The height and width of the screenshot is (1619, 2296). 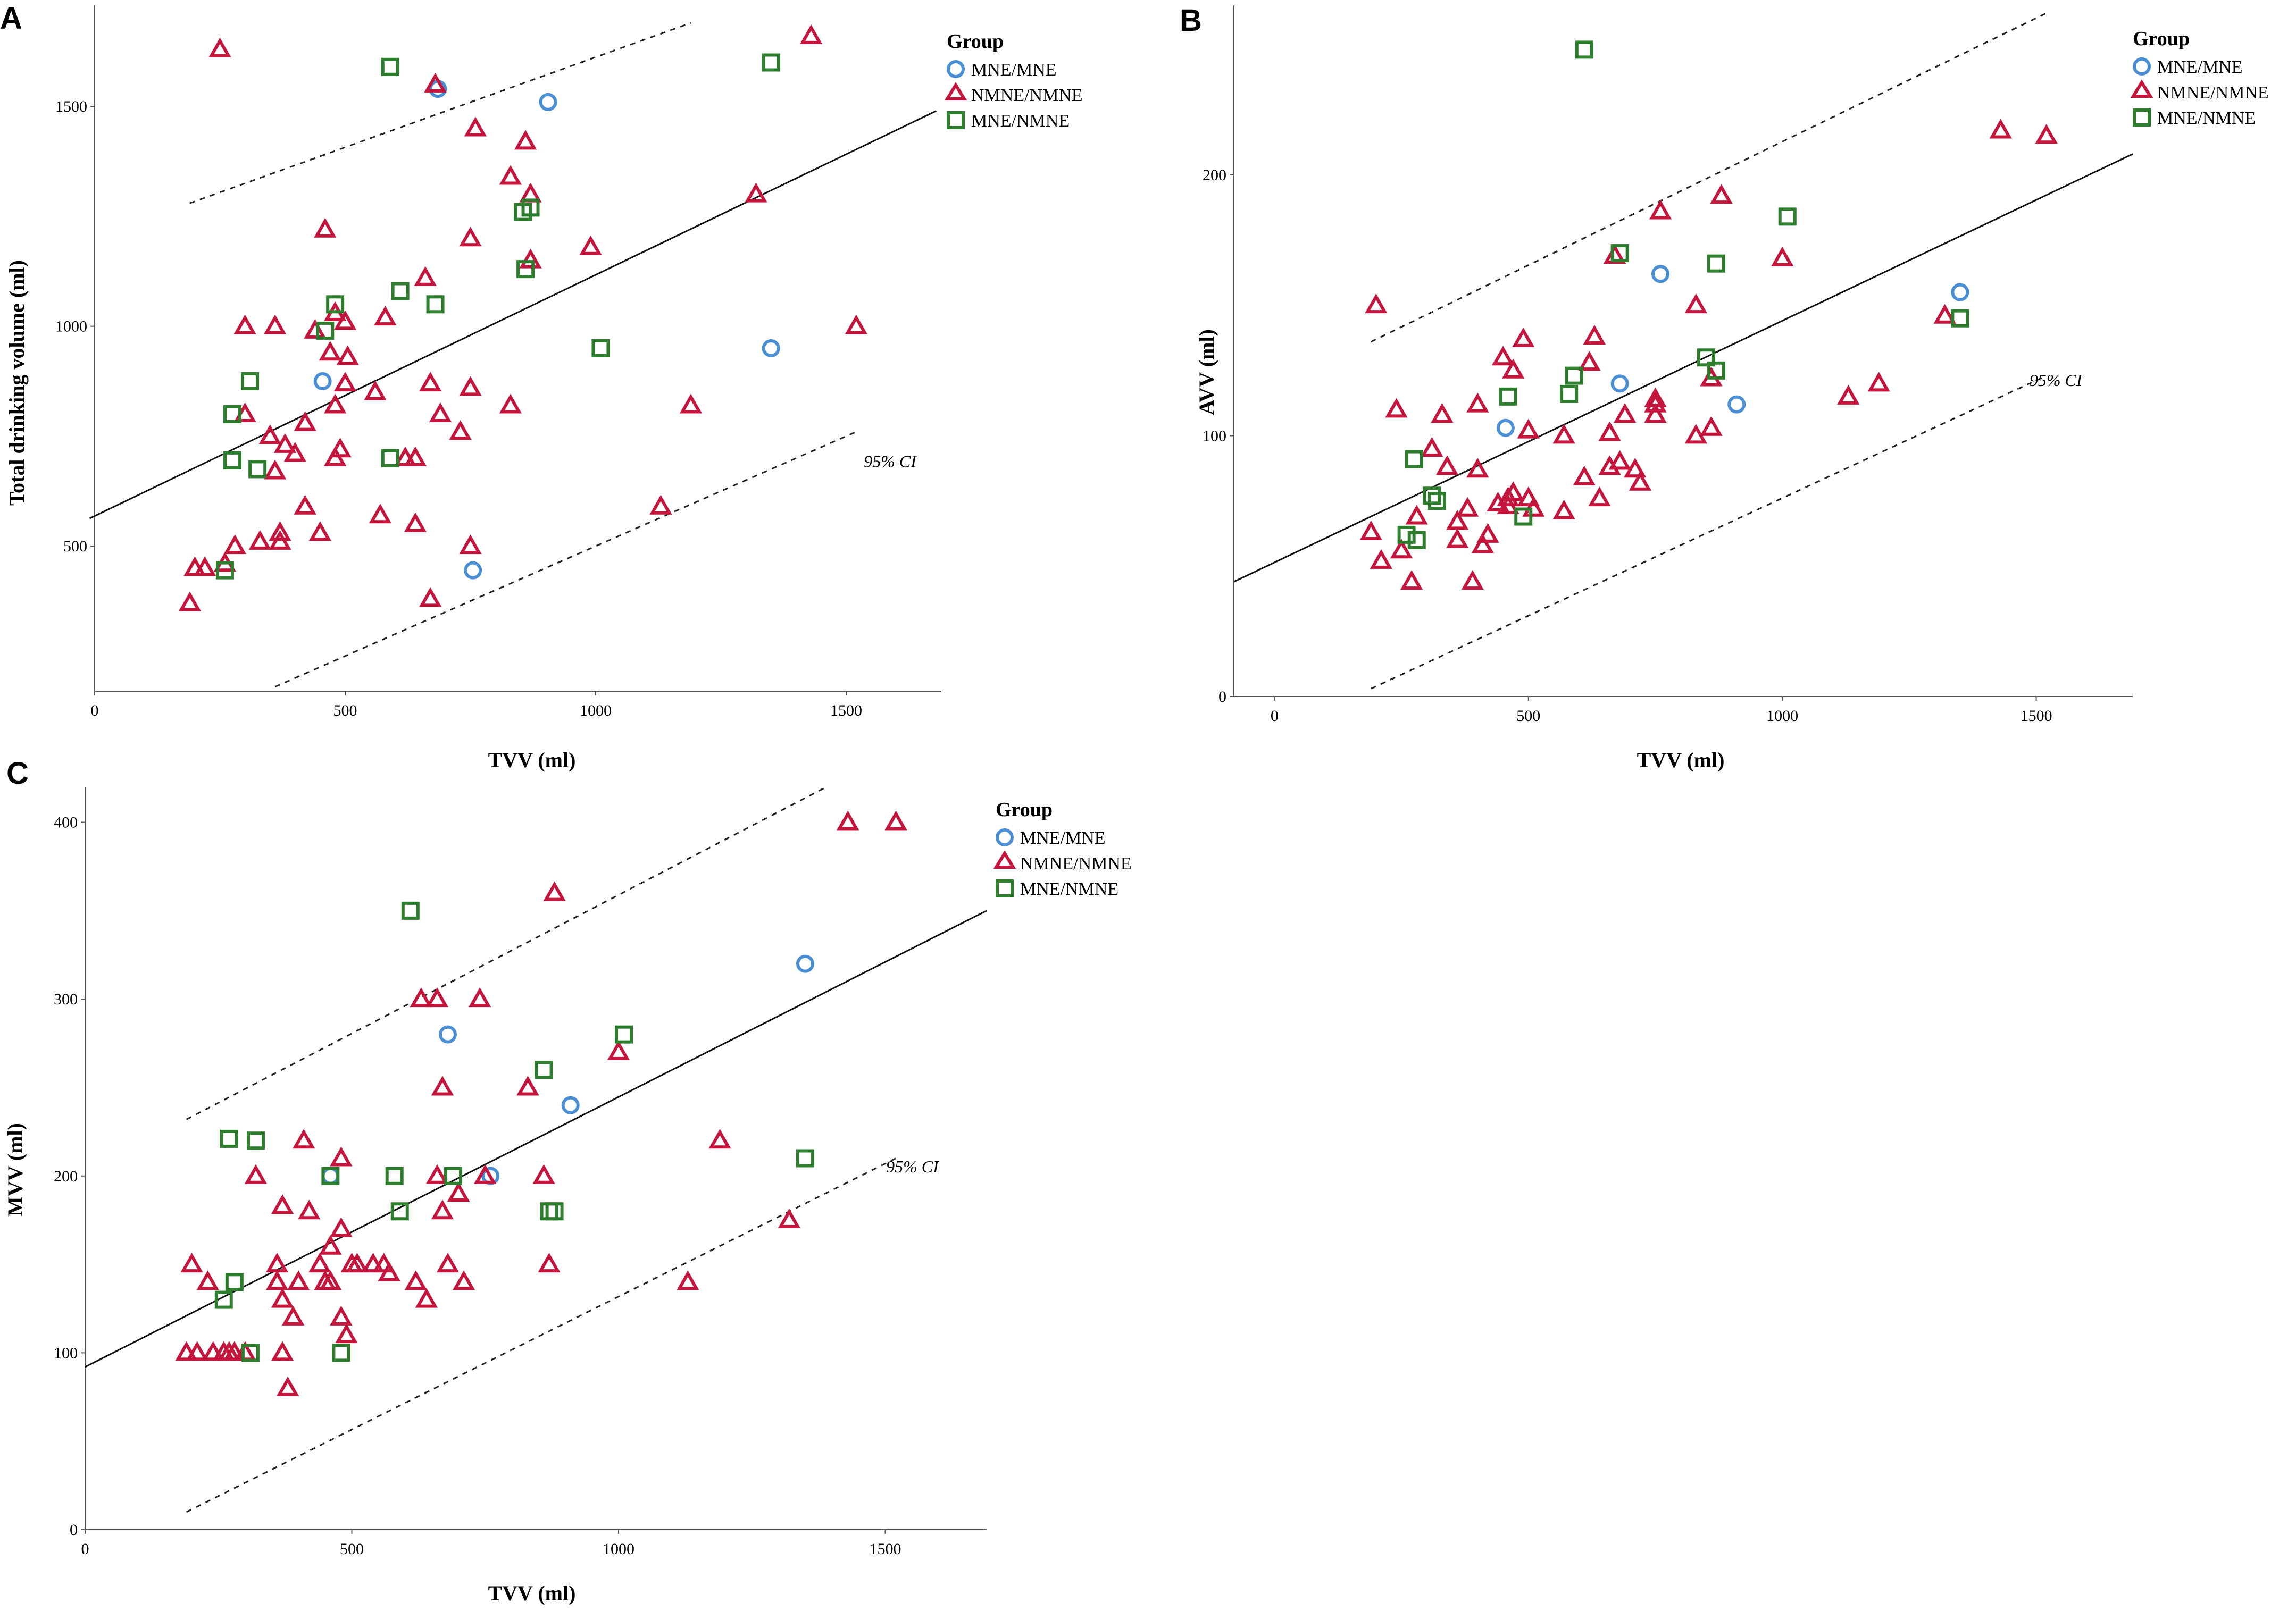 I want to click on y-tick-label: 300, so click(x=66, y=999).